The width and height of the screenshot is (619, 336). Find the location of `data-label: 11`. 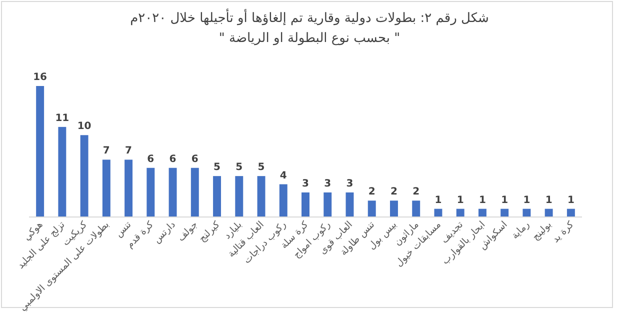

data-label: 11 is located at coordinates (62, 118).